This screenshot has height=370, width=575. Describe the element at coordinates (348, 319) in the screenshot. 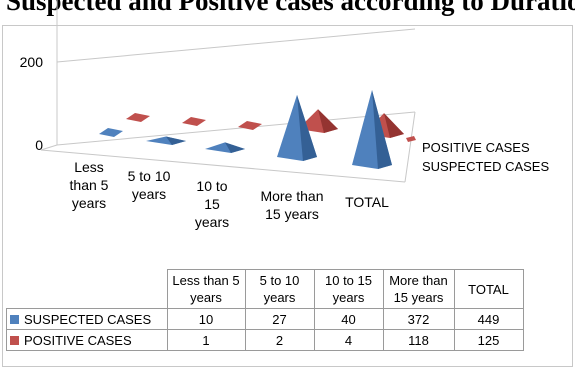

I see `table-cell: 40` at that location.